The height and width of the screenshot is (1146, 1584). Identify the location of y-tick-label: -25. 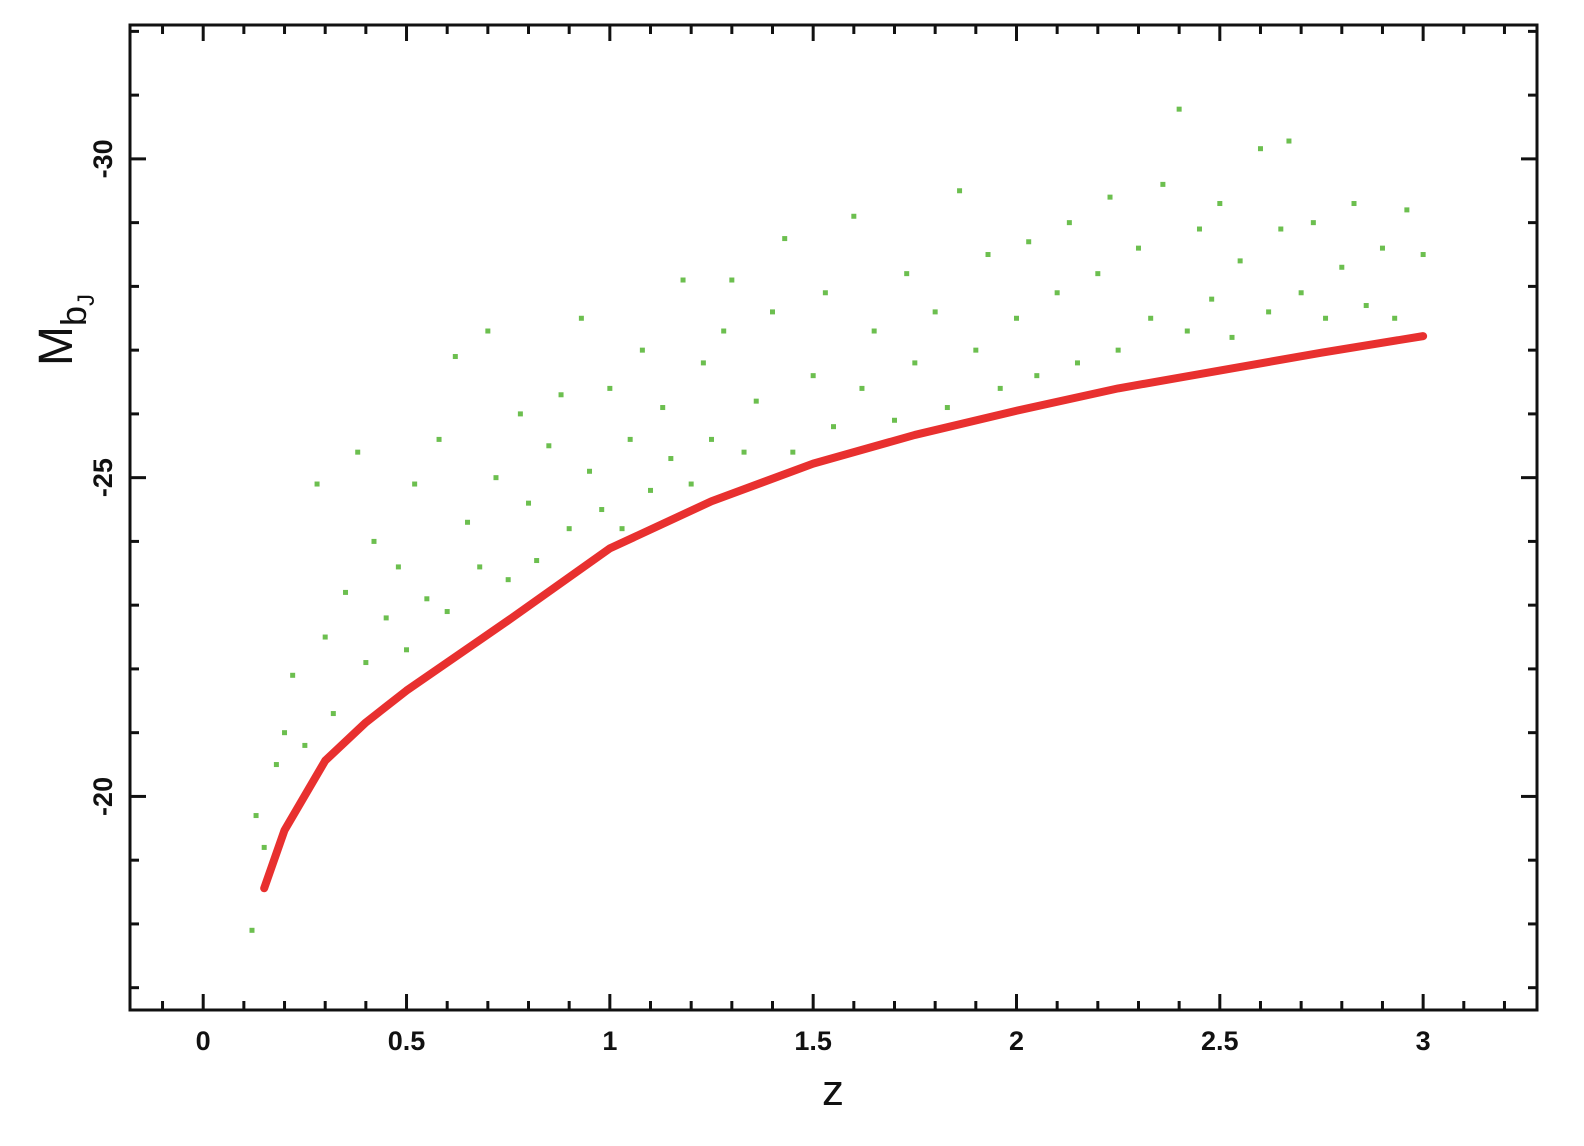
(103, 477).